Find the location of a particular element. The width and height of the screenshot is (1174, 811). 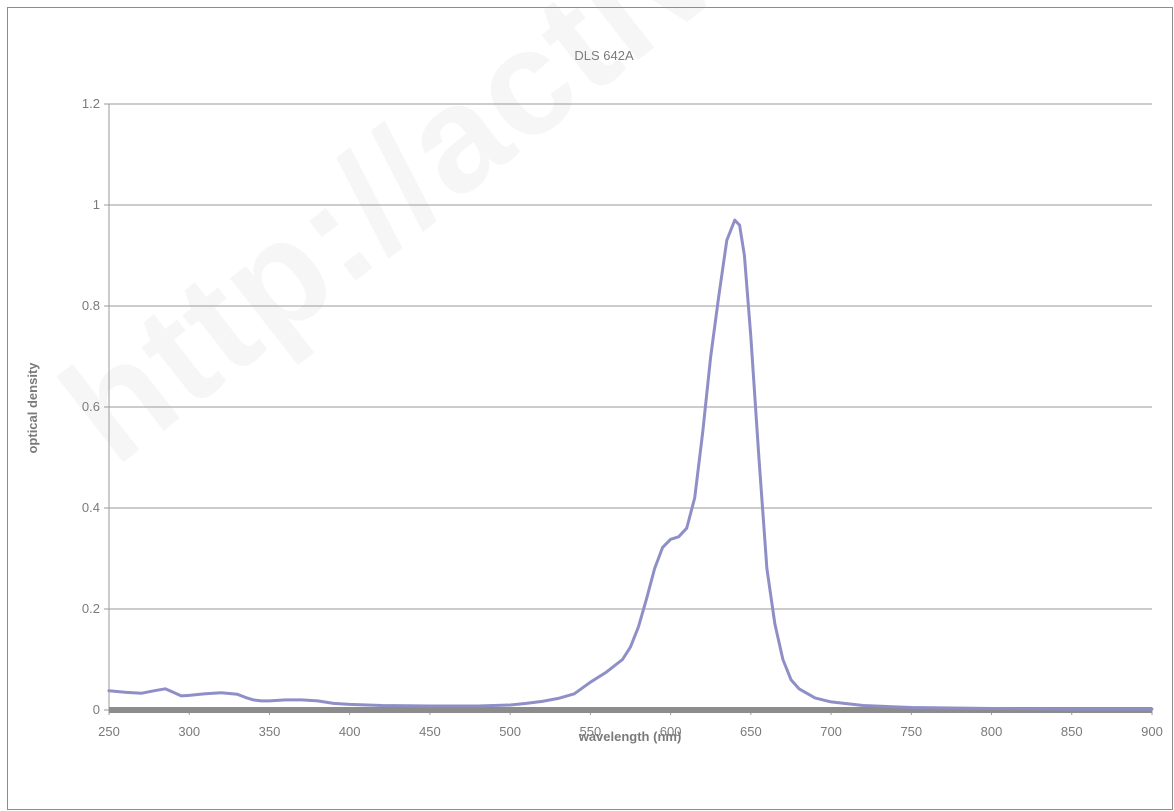

x-tick-label: 650 is located at coordinates (751, 731).